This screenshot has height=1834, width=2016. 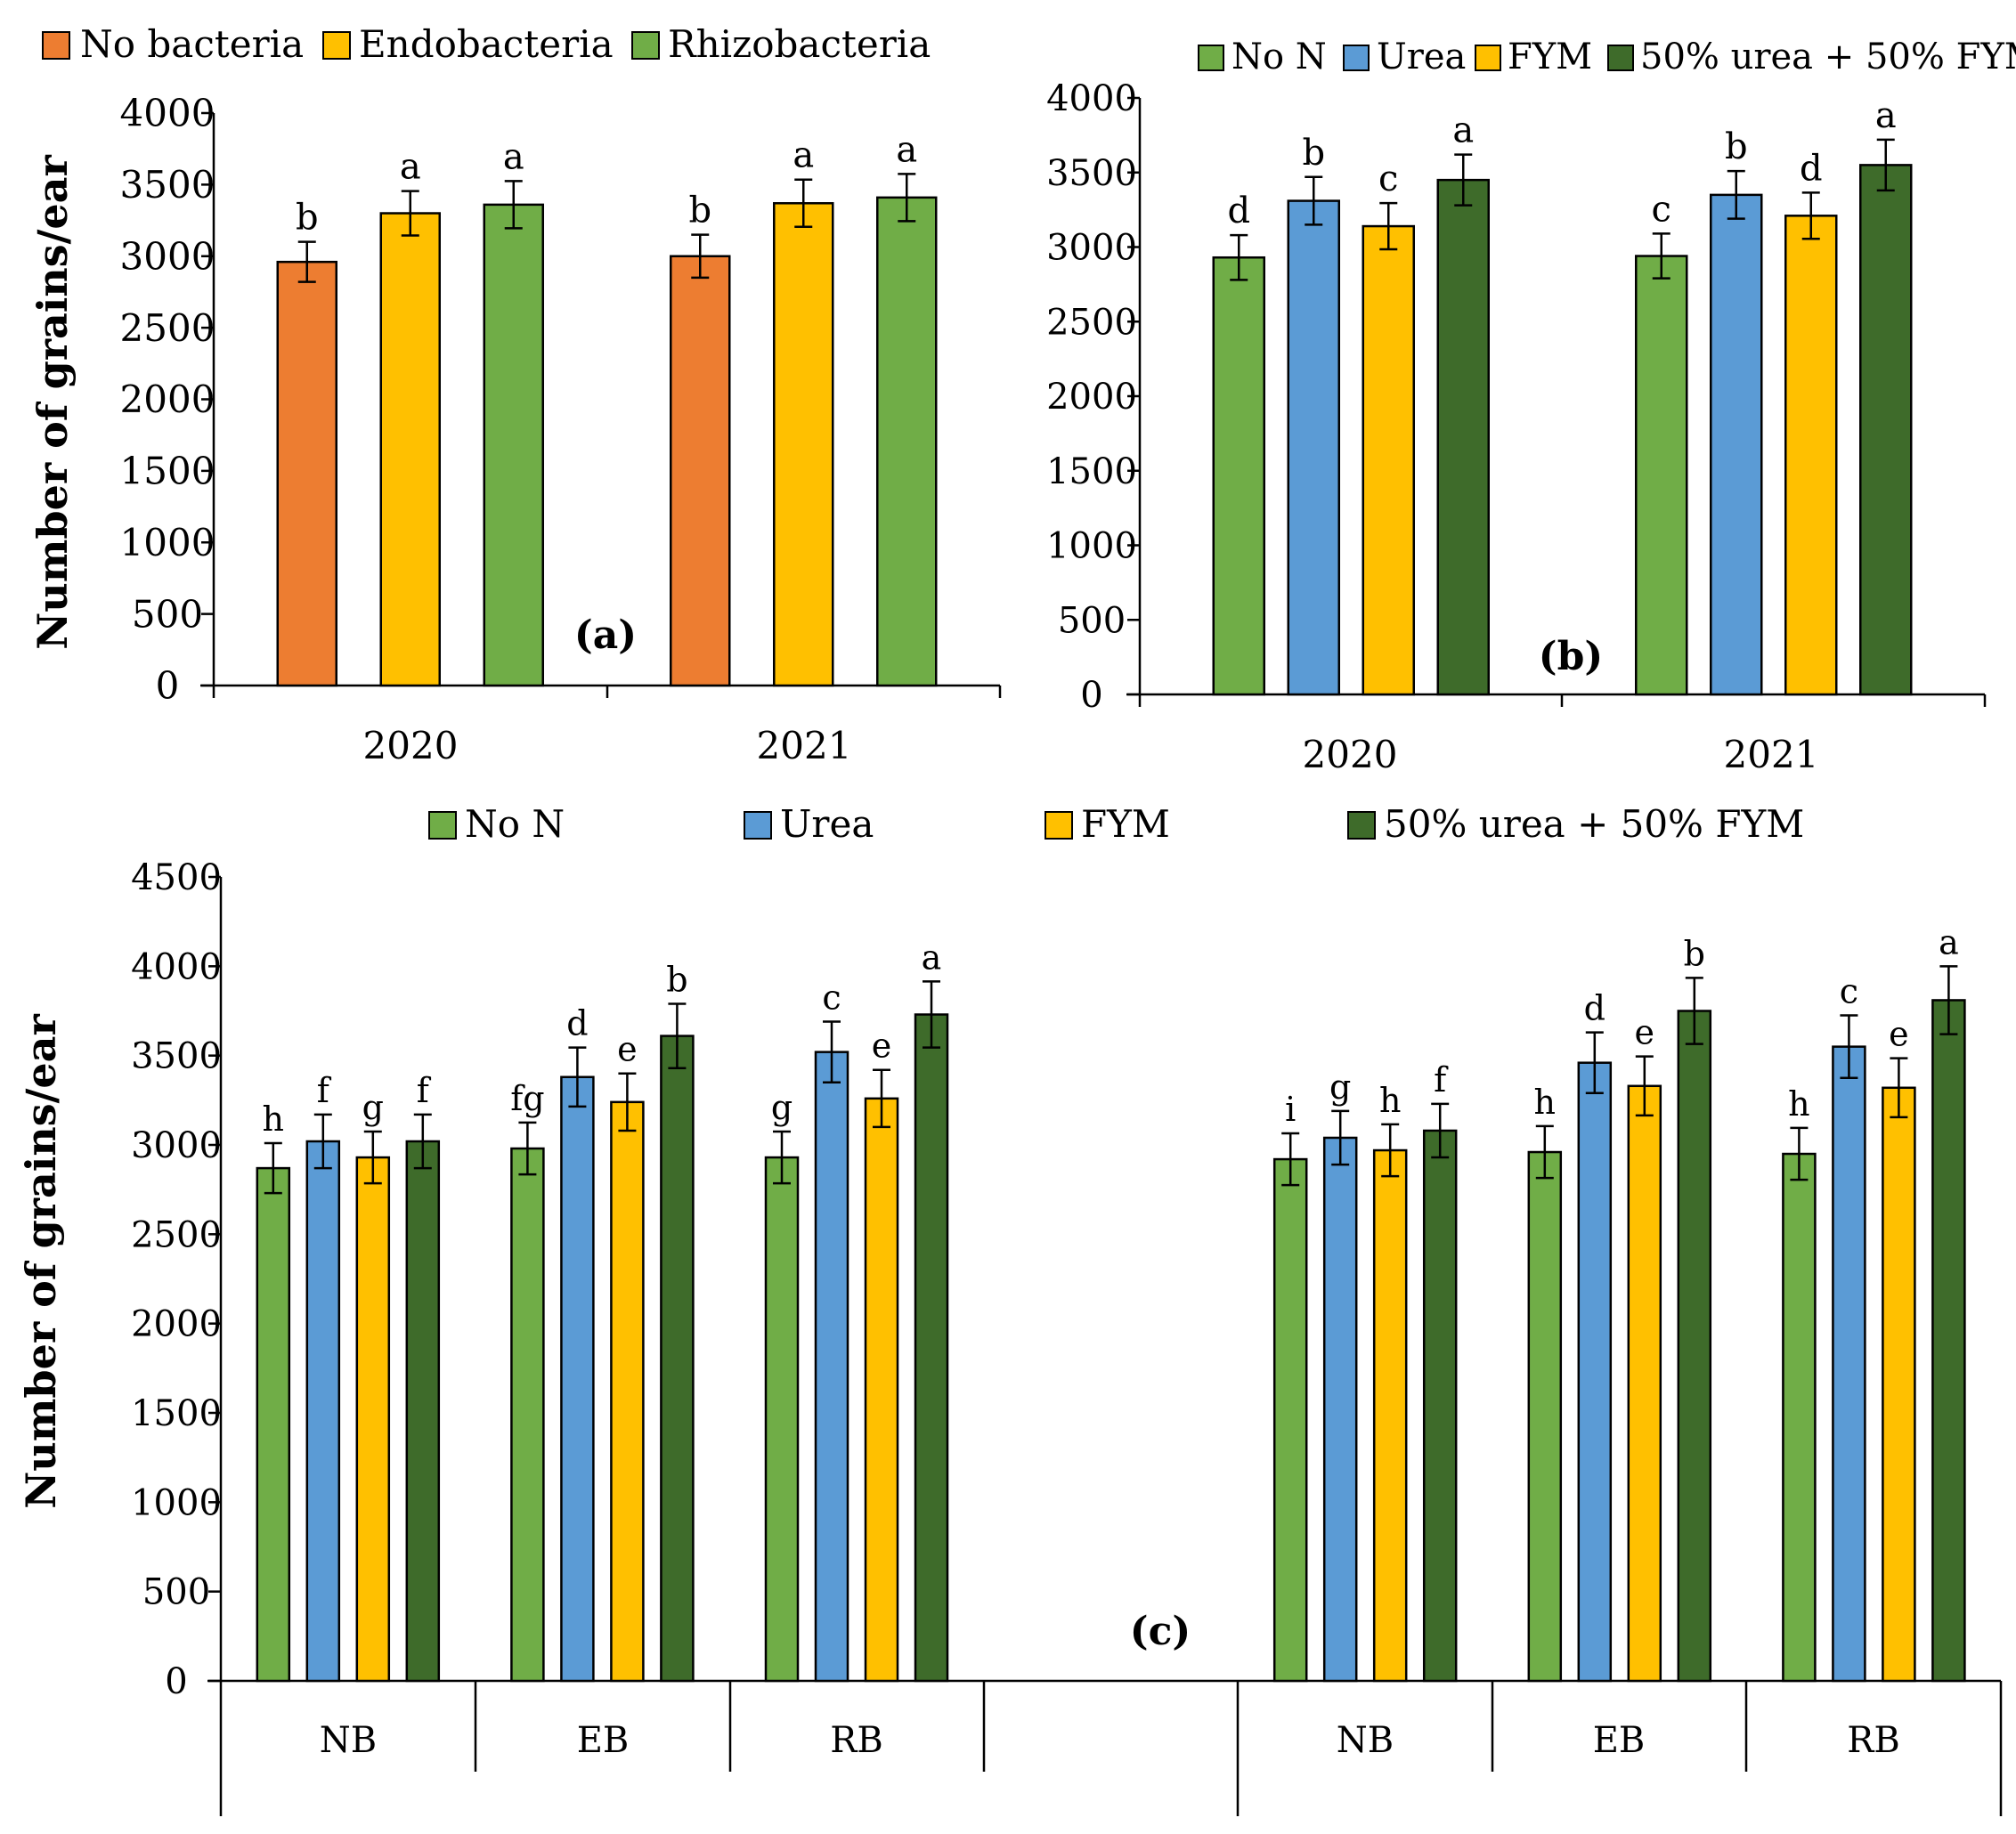 What do you see at coordinates (1421, 57) in the screenshot?
I see `legend-label: Urea` at bounding box center [1421, 57].